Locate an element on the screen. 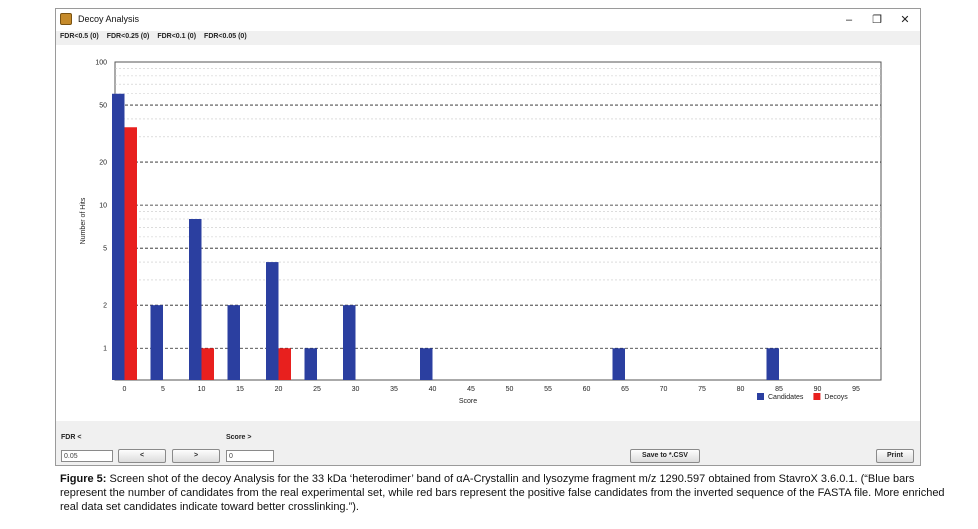 The height and width of the screenshot is (529, 978). x-tick-label: 95 is located at coordinates (856, 389).